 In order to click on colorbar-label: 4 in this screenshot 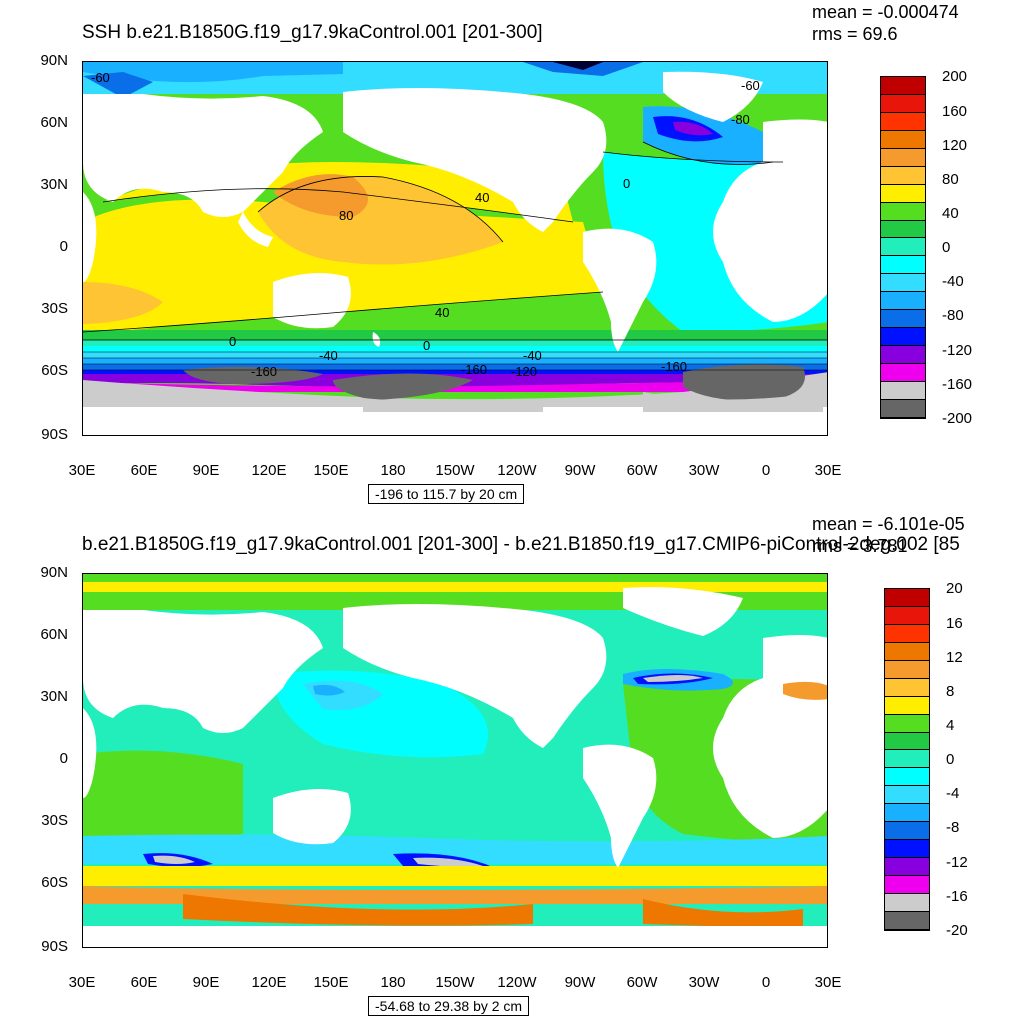, I will do `click(950, 725)`.